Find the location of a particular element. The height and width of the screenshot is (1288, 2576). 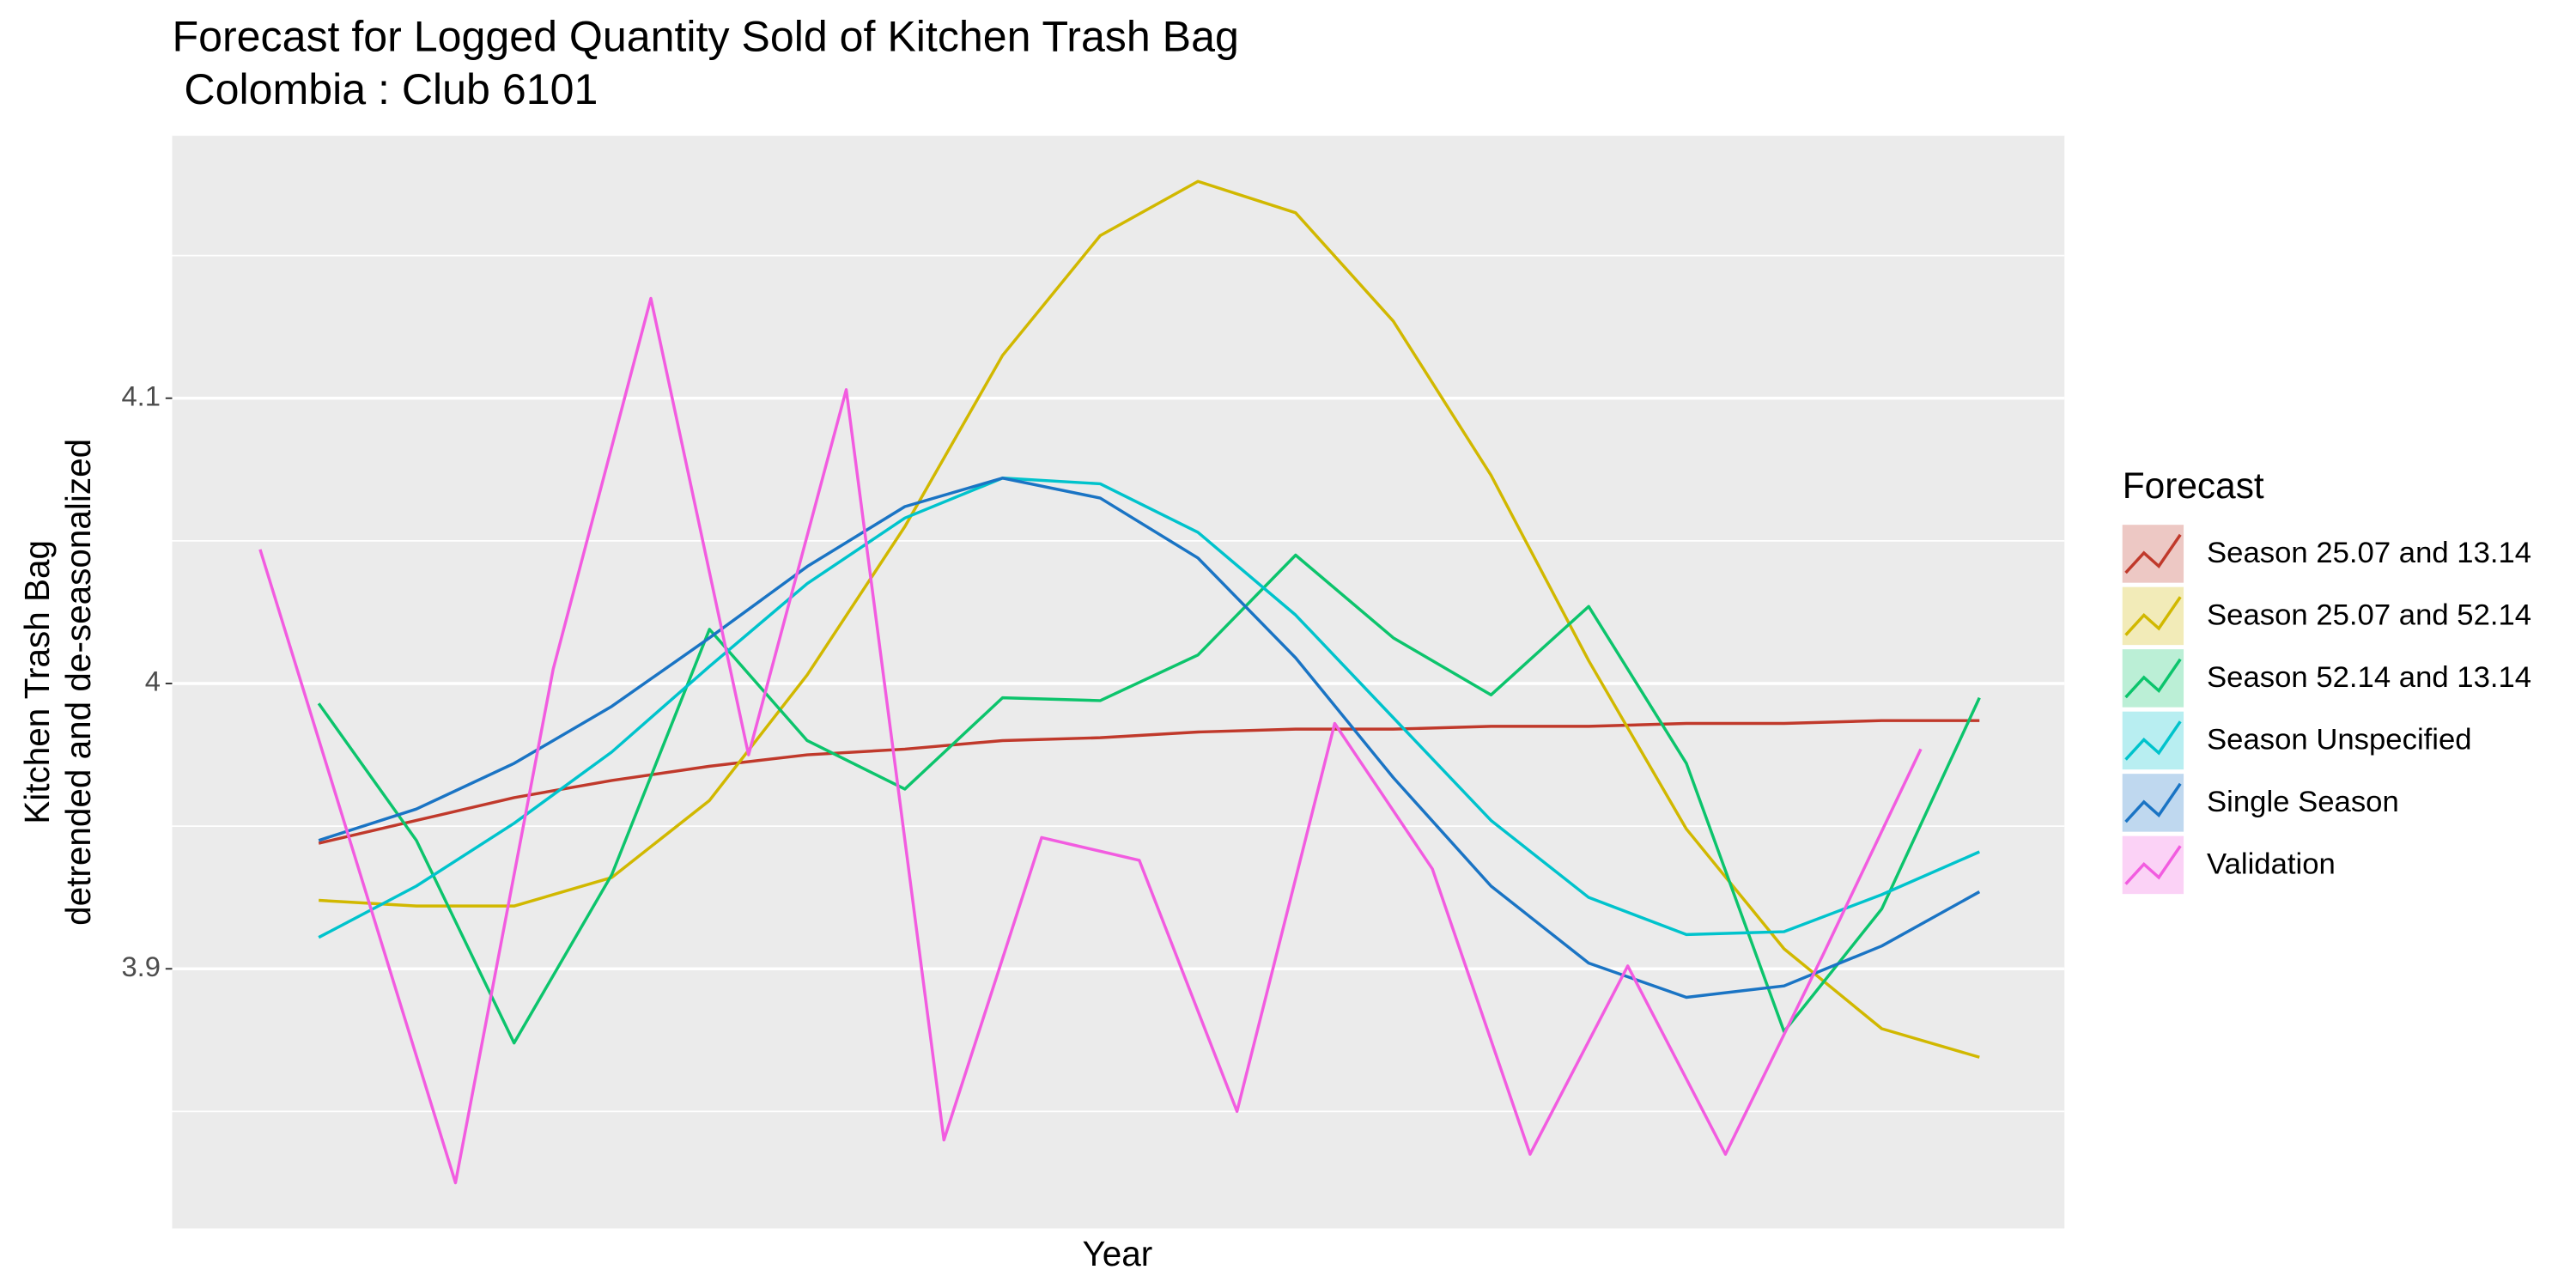

y-tick-label: 4 is located at coordinates (153, 681).